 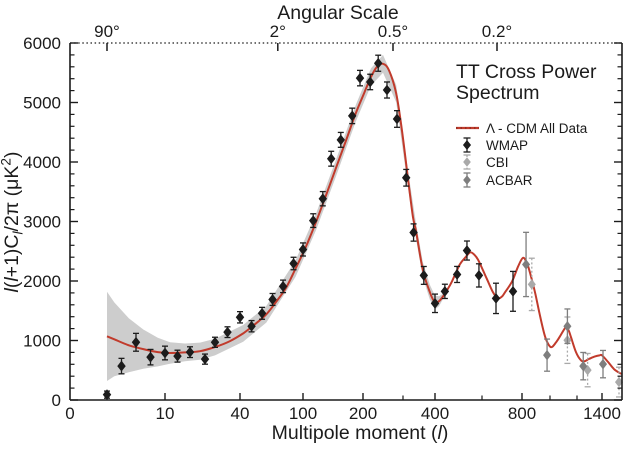 What do you see at coordinates (278, 31) in the screenshot?
I see `angular-scale-tick-label: 2°` at bounding box center [278, 31].